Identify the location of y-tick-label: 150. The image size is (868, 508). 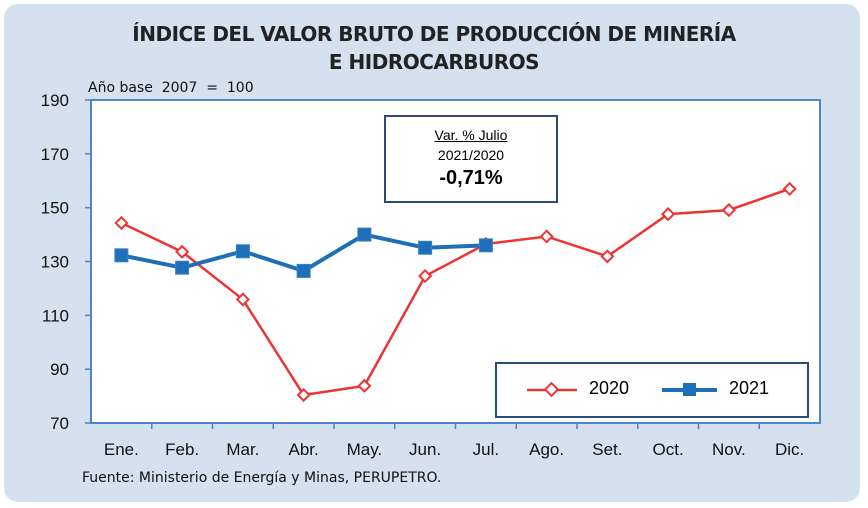
(55, 208).